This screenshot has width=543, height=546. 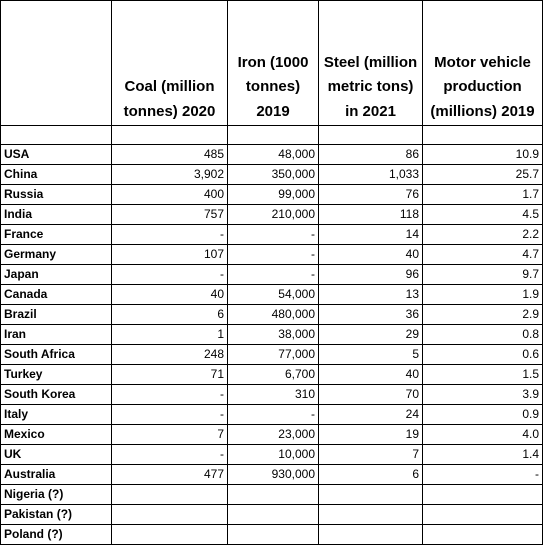 I want to click on country-cell: France, so click(x=56, y=234).